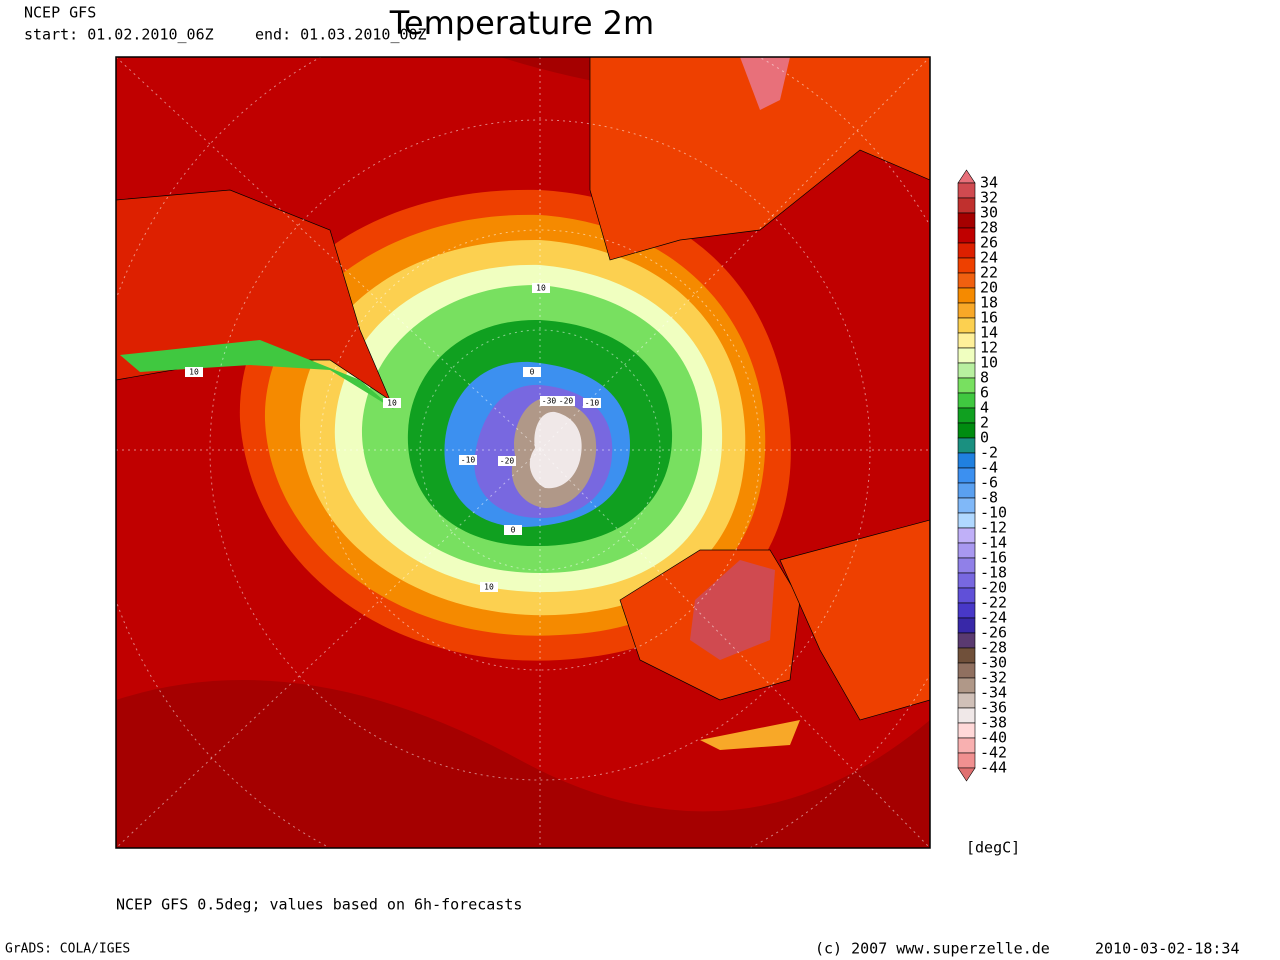  Describe the element at coordinates (932, 949) in the screenshot. I see `copyright: (c) 2007 www.superzelle.de` at that location.